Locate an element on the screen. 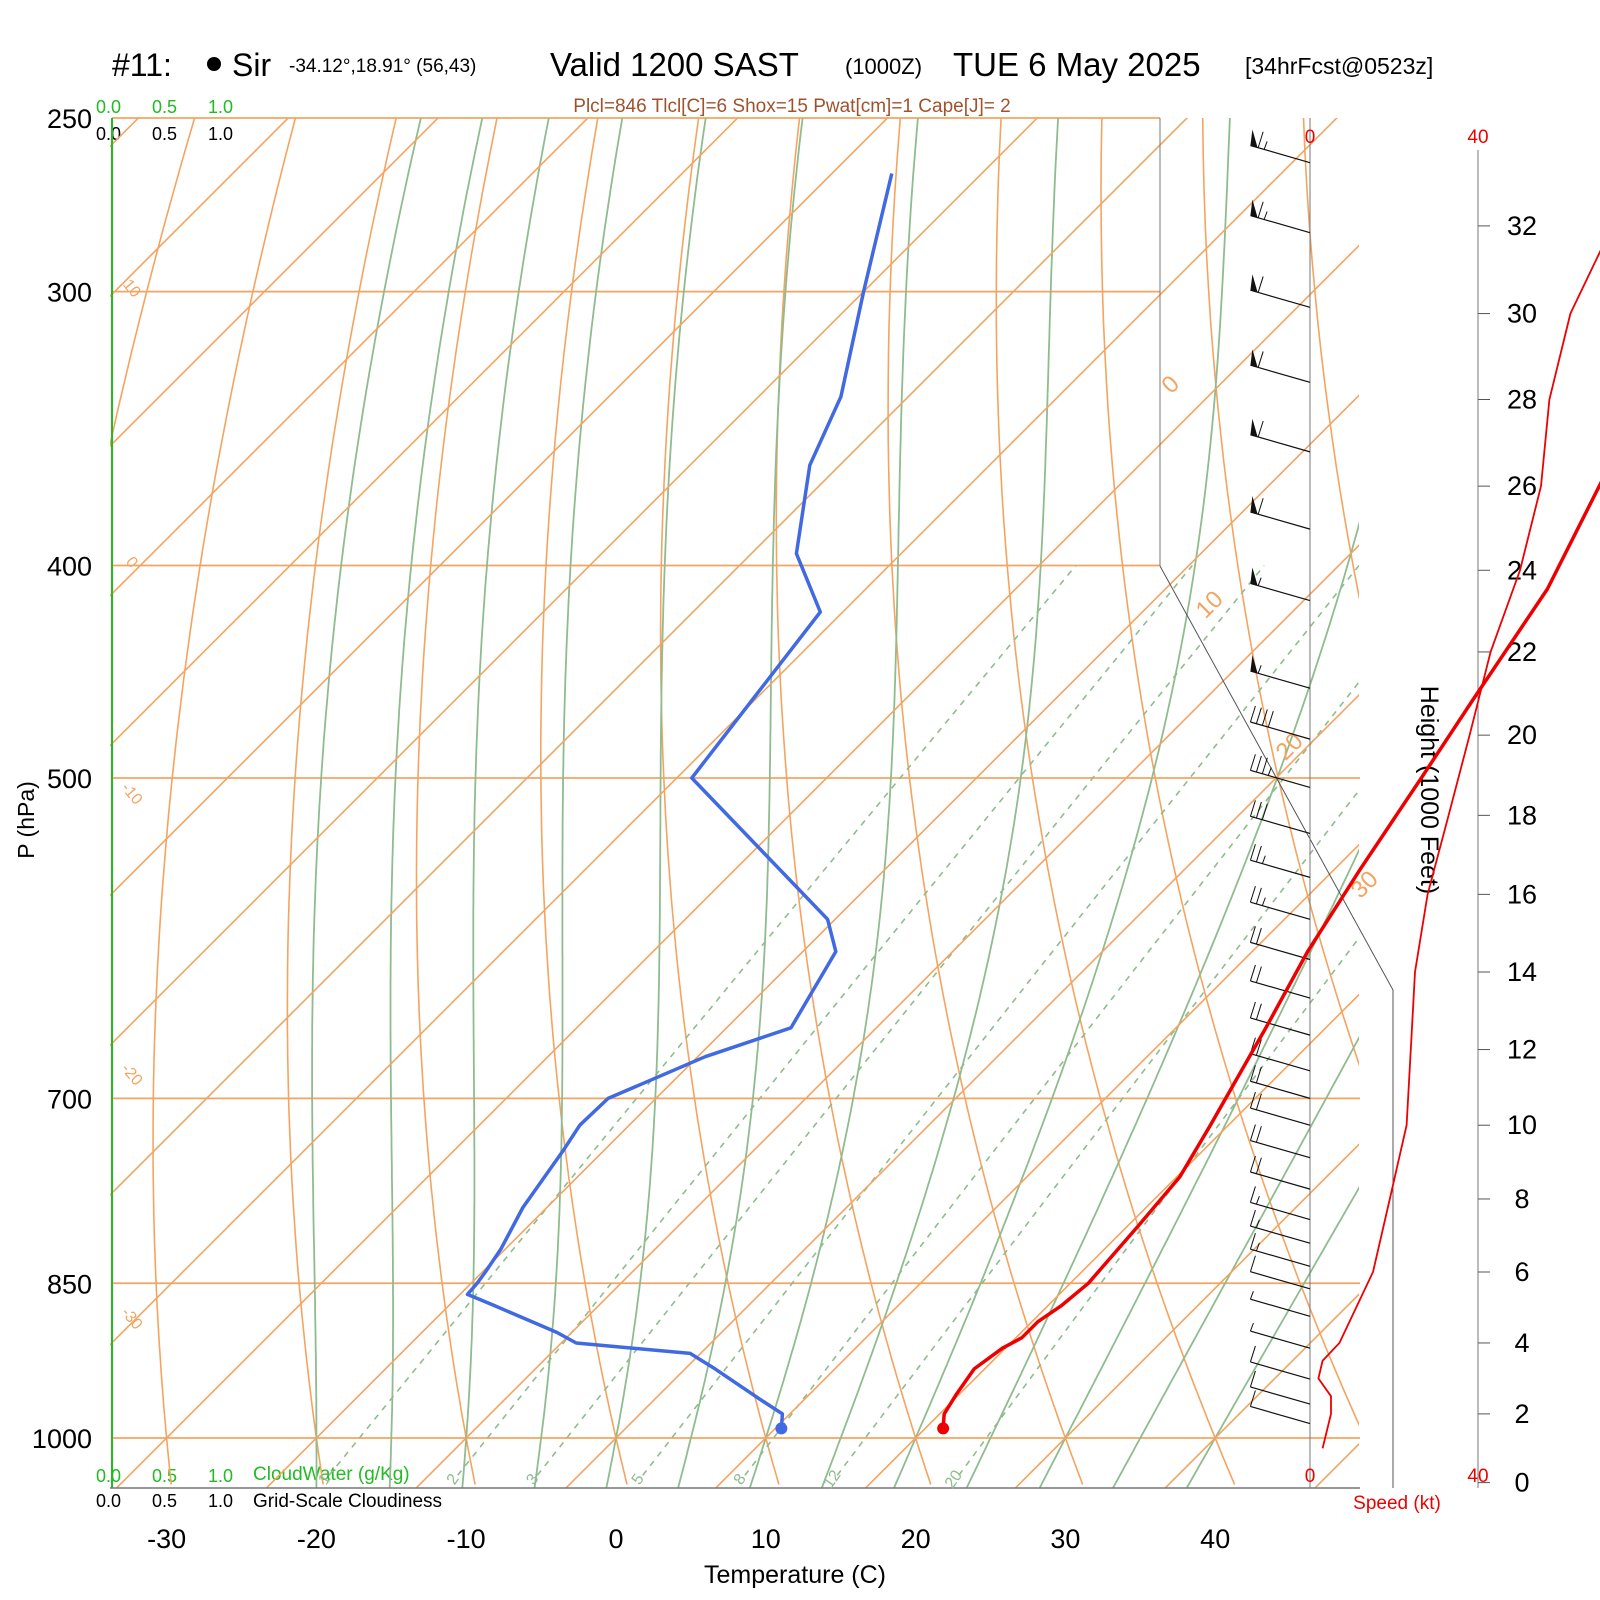 The image size is (1600, 1600). isotherm-label: 10 is located at coordinates (131, 288).